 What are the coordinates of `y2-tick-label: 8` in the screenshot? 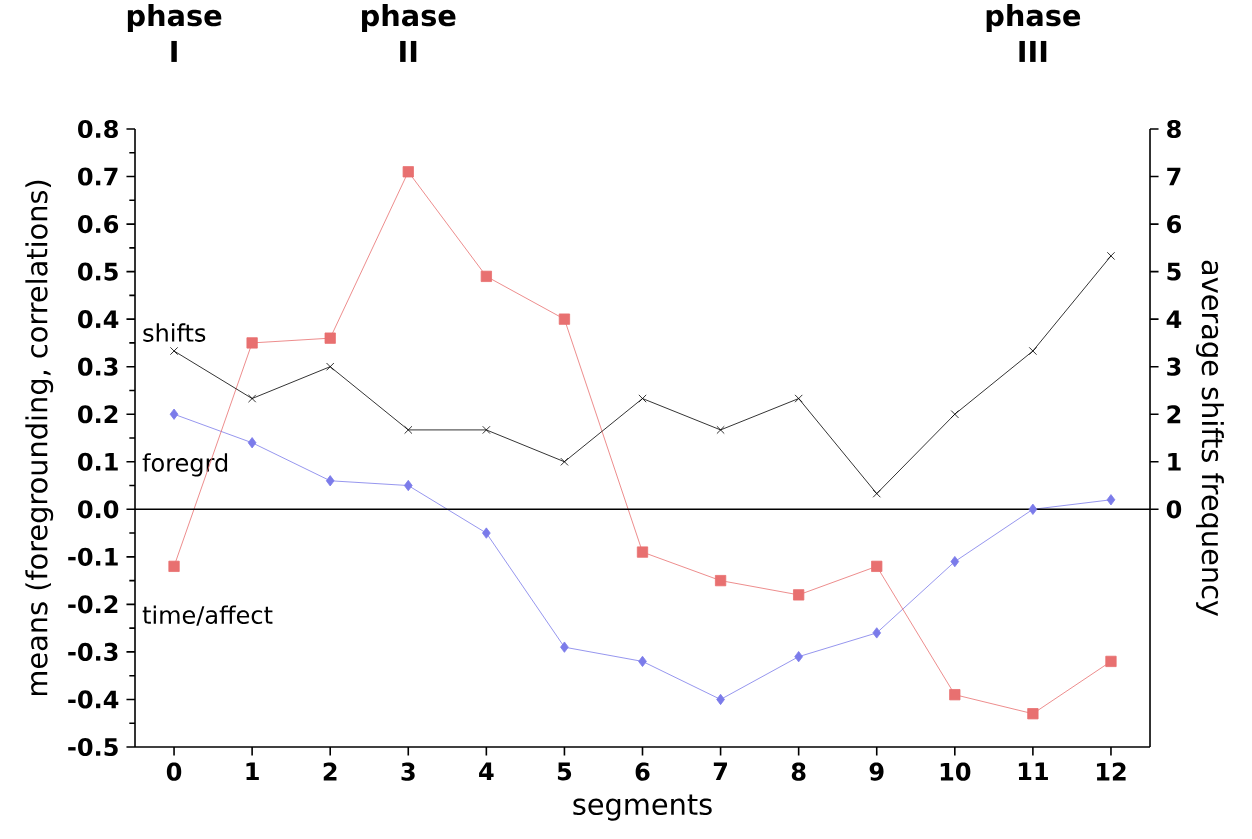 It's located at (1174, 129).